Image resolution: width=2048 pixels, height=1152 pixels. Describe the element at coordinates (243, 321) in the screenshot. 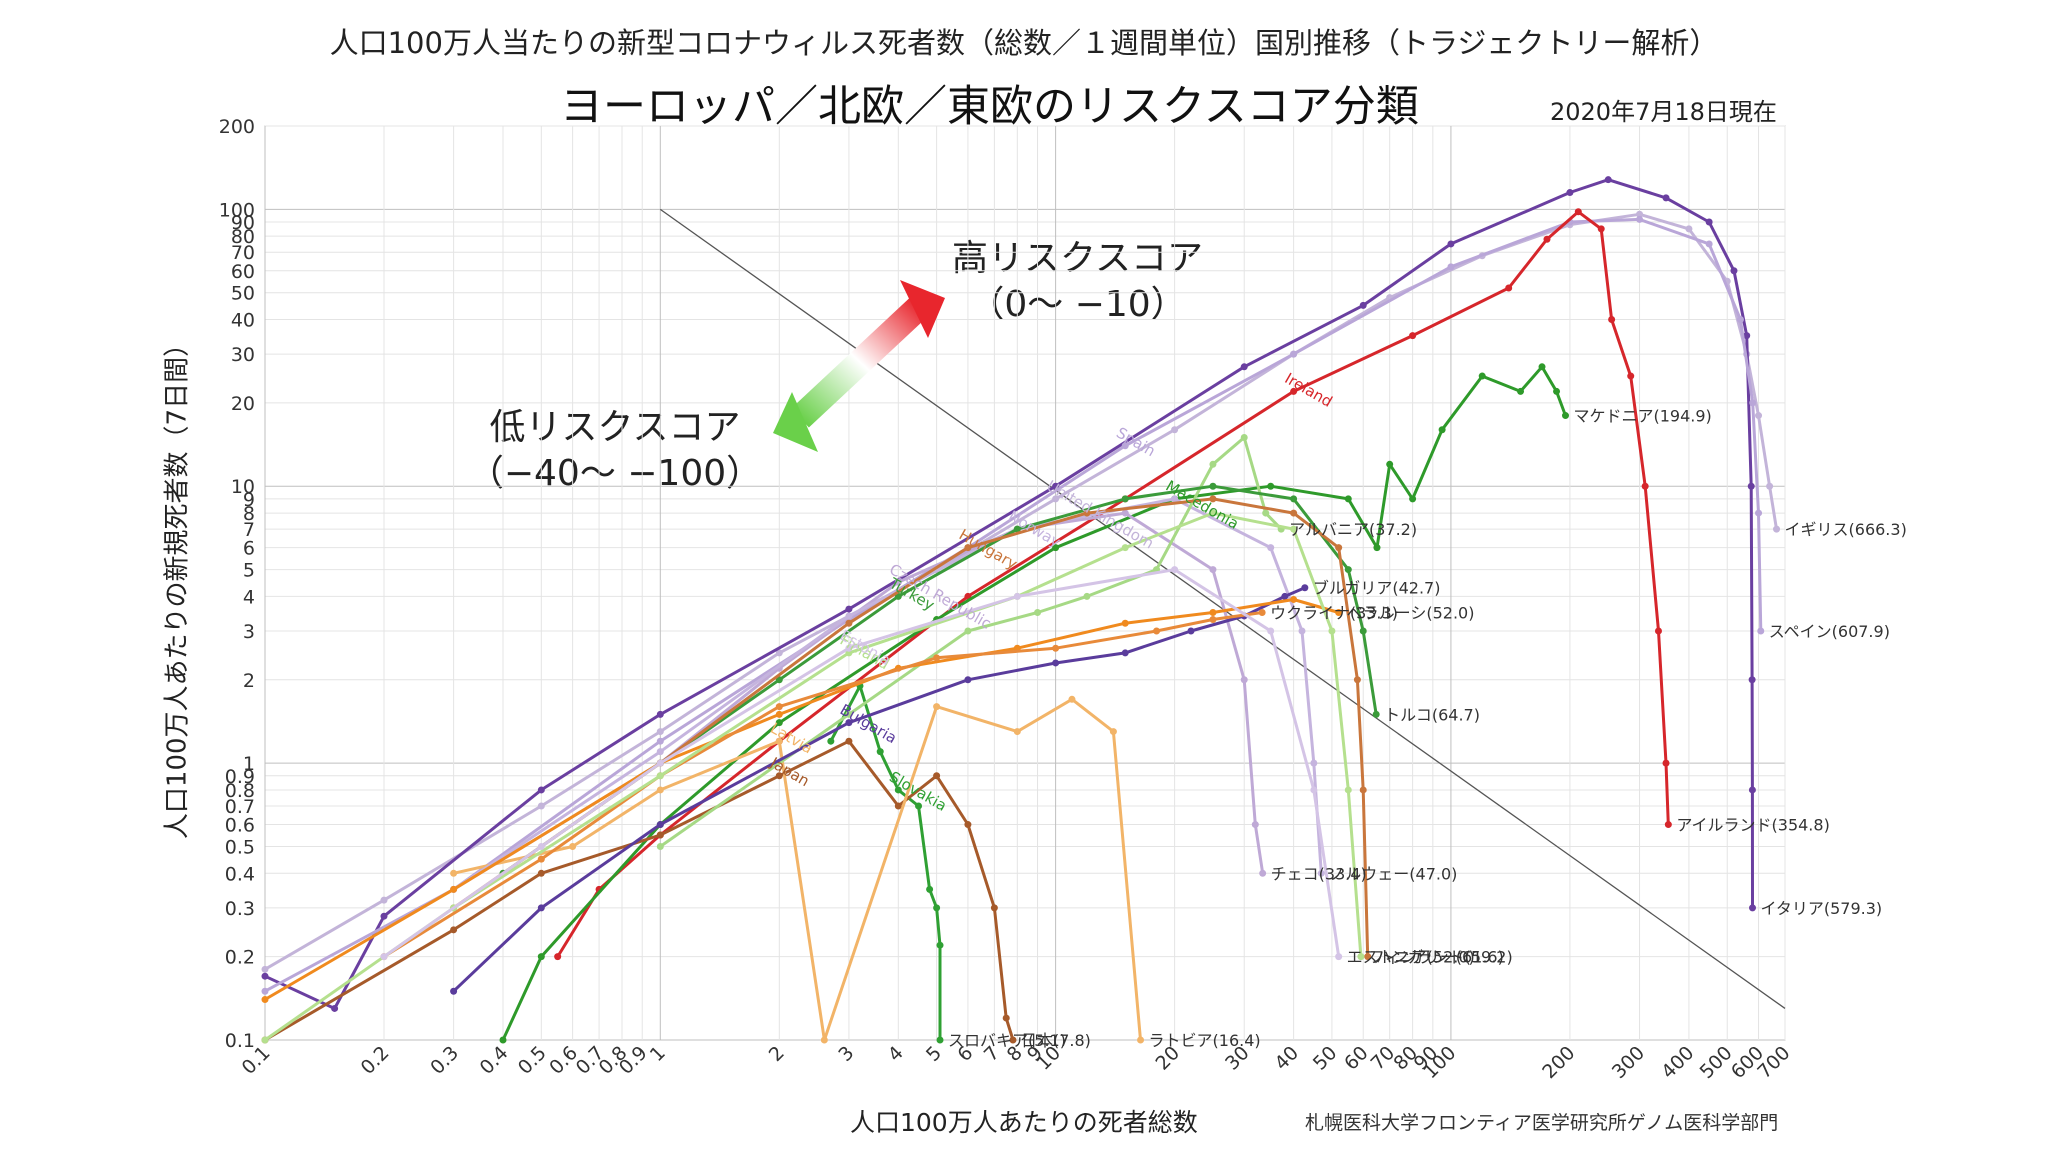

I see `y-tick-label: 40` at that location.